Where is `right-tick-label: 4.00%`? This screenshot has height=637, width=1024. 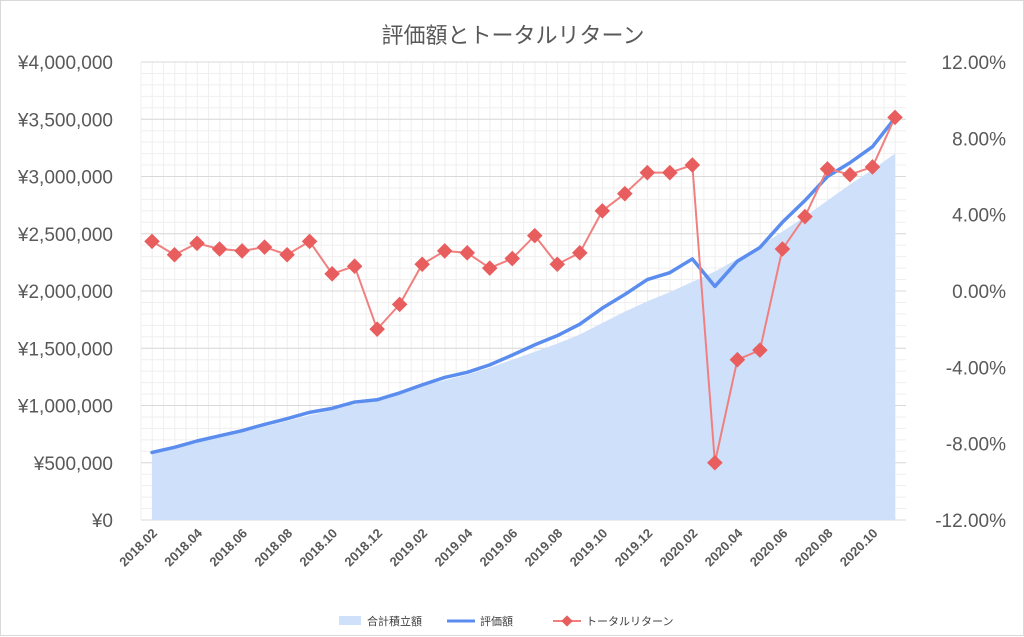
right-tick-label: 4.00% is located at coordinates (979, 216).